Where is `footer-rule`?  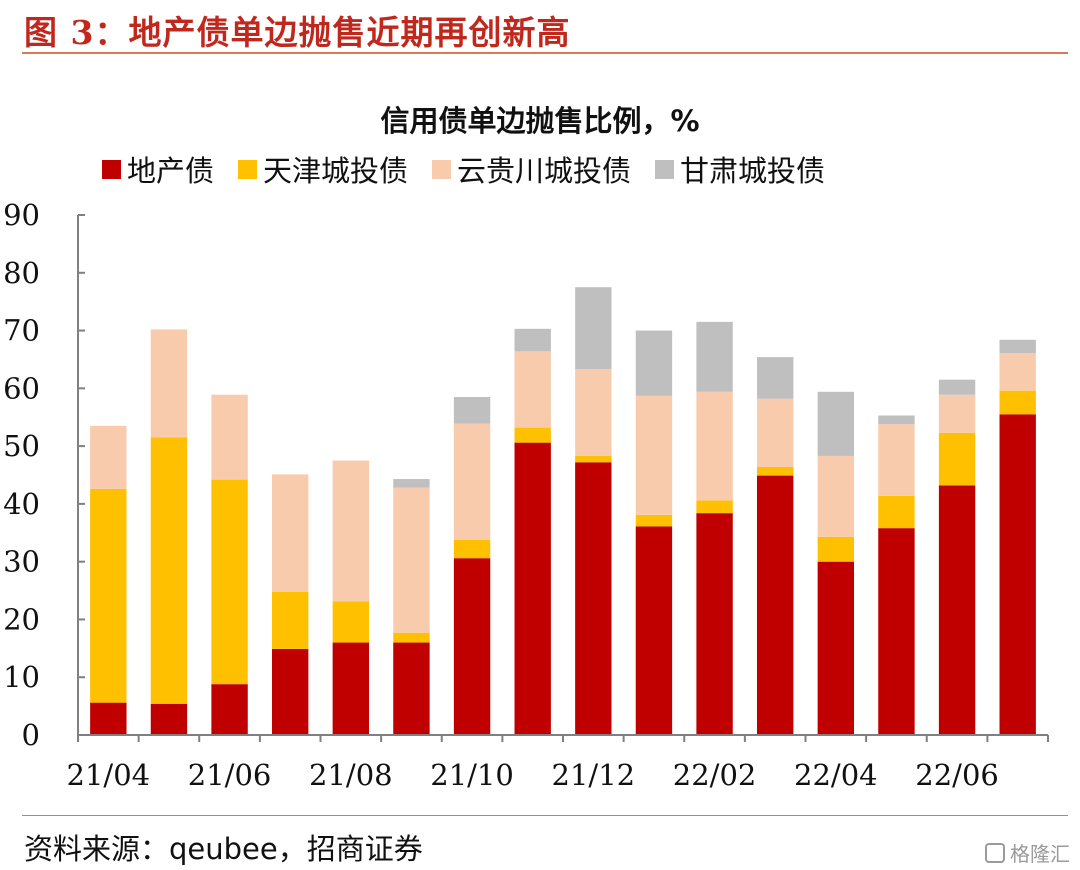 footer-rule is located at coordinates (545, 815).